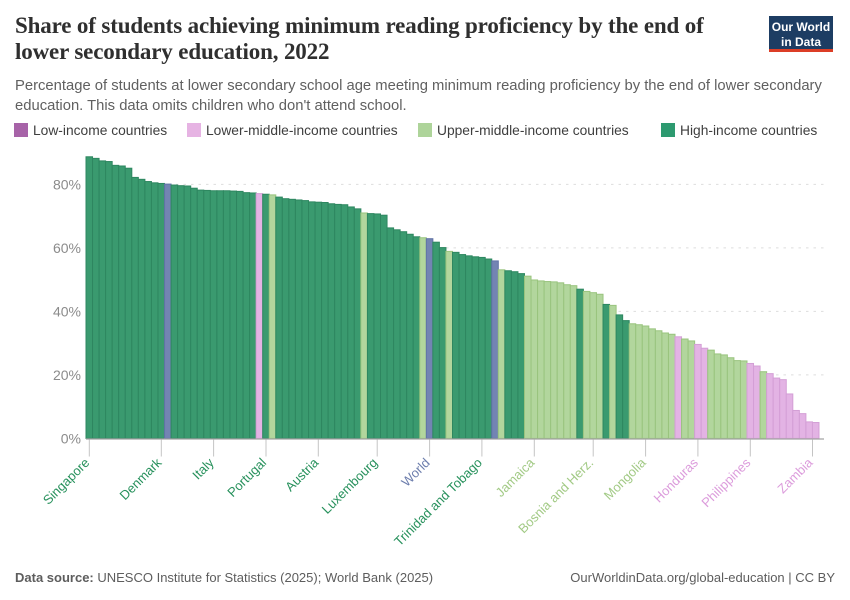 This screenshot has width=850, height=600. Describe the element at coordinates (246, 477) in the screenshot. I see `svg-text: Portugal` at that location.